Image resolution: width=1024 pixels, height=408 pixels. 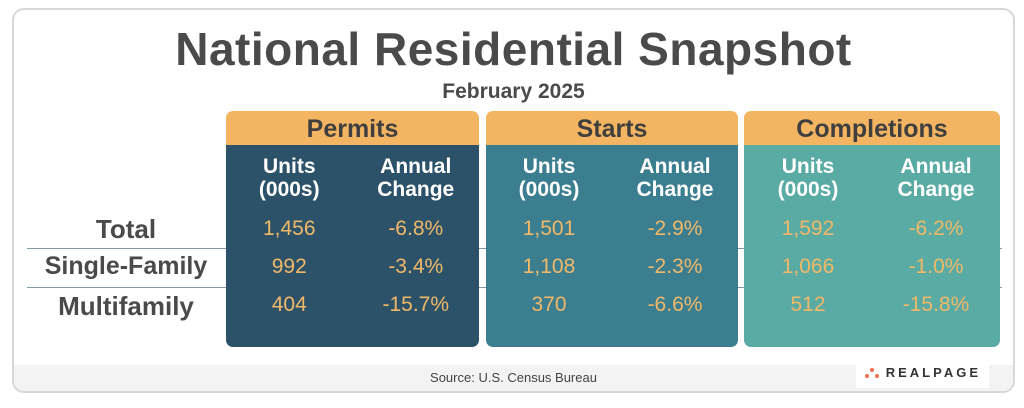 What do you see at coordinates (416, 304) in the screenshot?
I see `change-value: -15.7%` at bounding box center [416, 304].